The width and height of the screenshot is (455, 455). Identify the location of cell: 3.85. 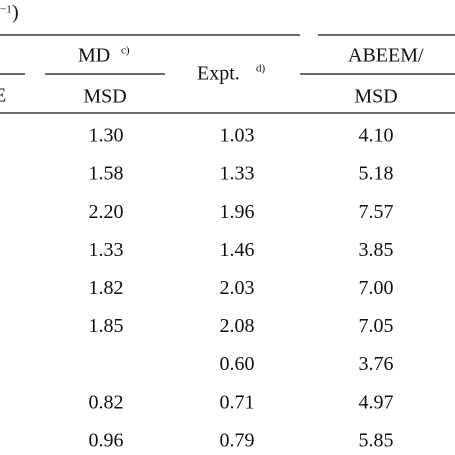
(376, 250).